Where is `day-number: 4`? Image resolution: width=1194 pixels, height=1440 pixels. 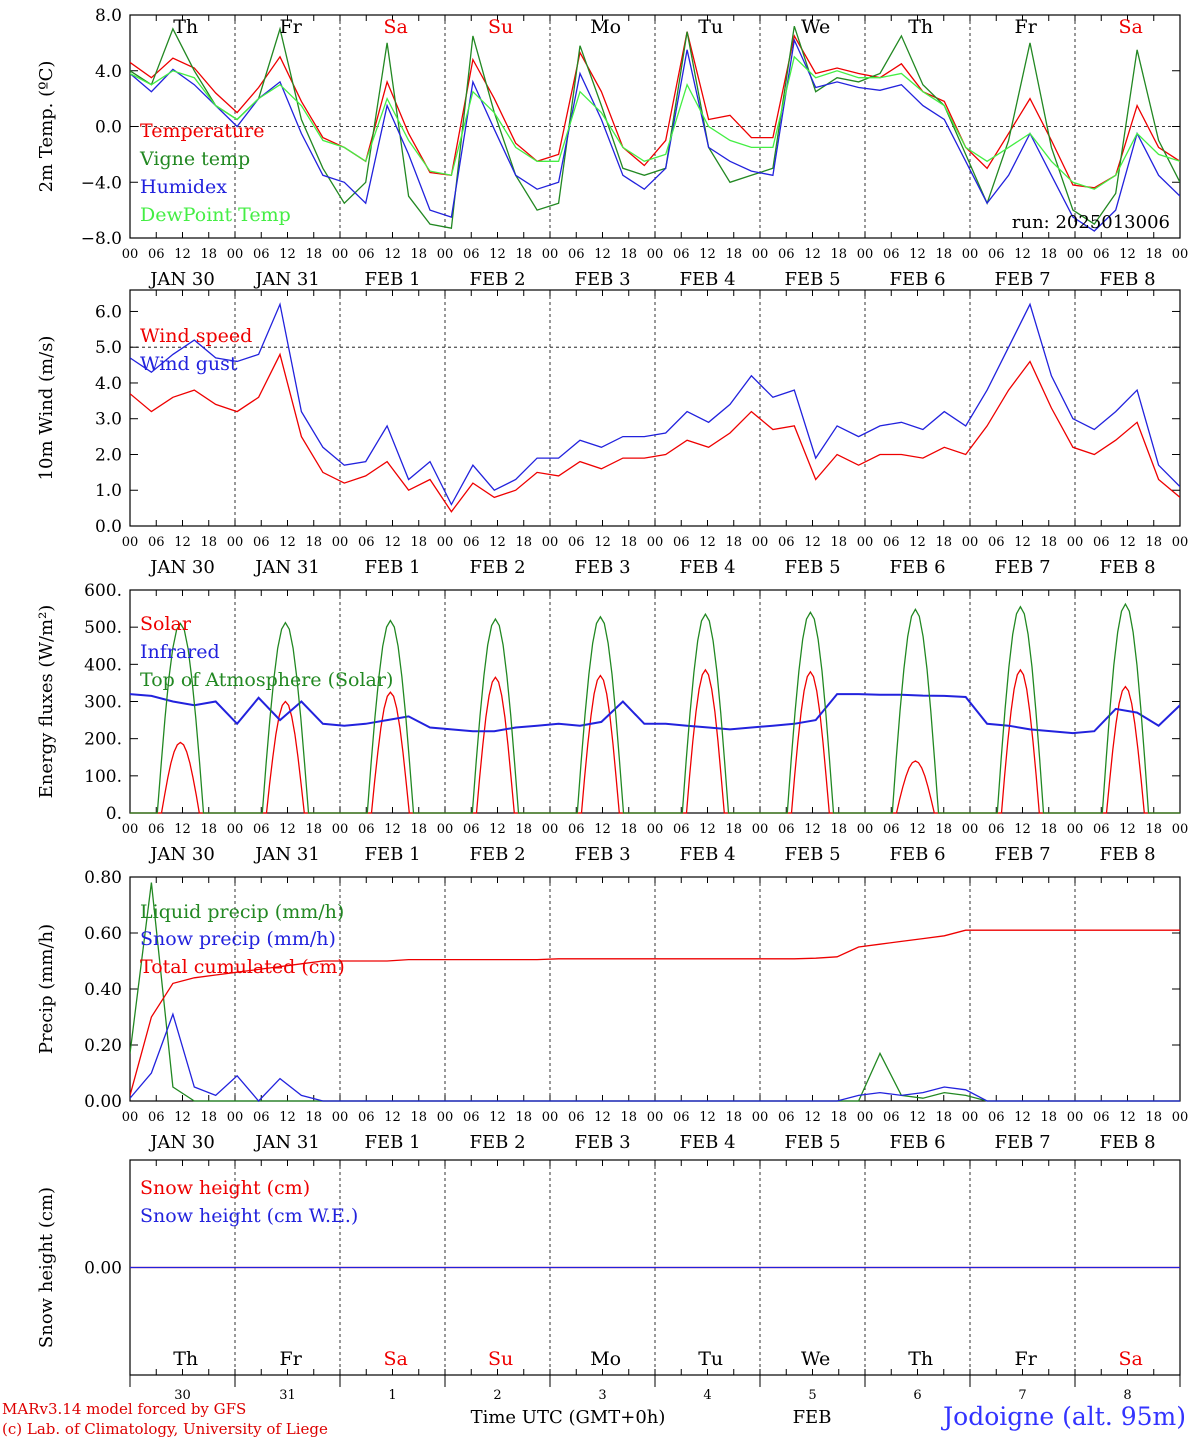 day-number: 4 is located at coordinates (707, 1395).